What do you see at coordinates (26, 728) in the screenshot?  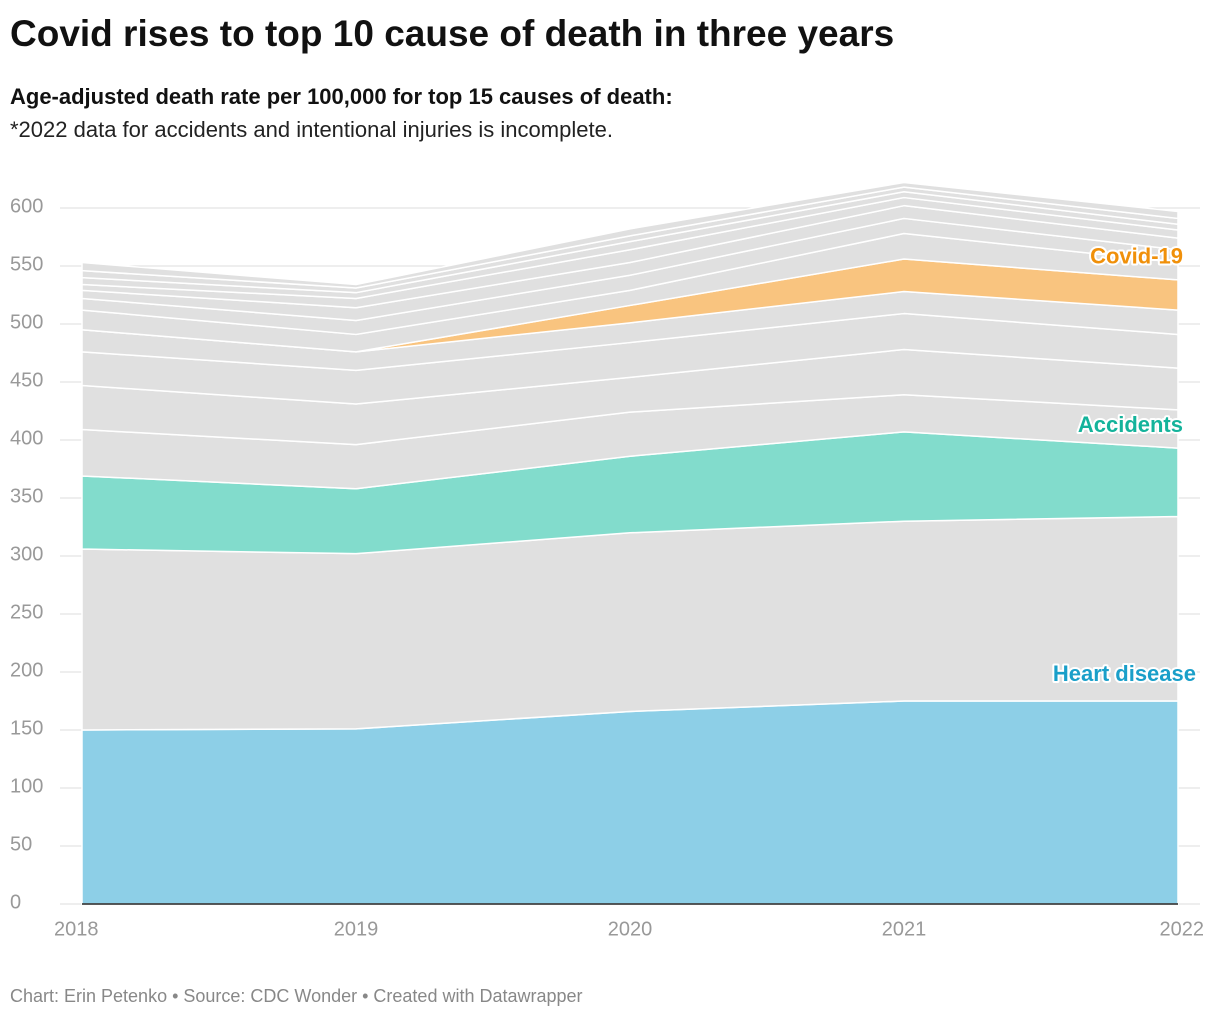 I see `y-tick-label: 150` at bounding box center [26, 728].